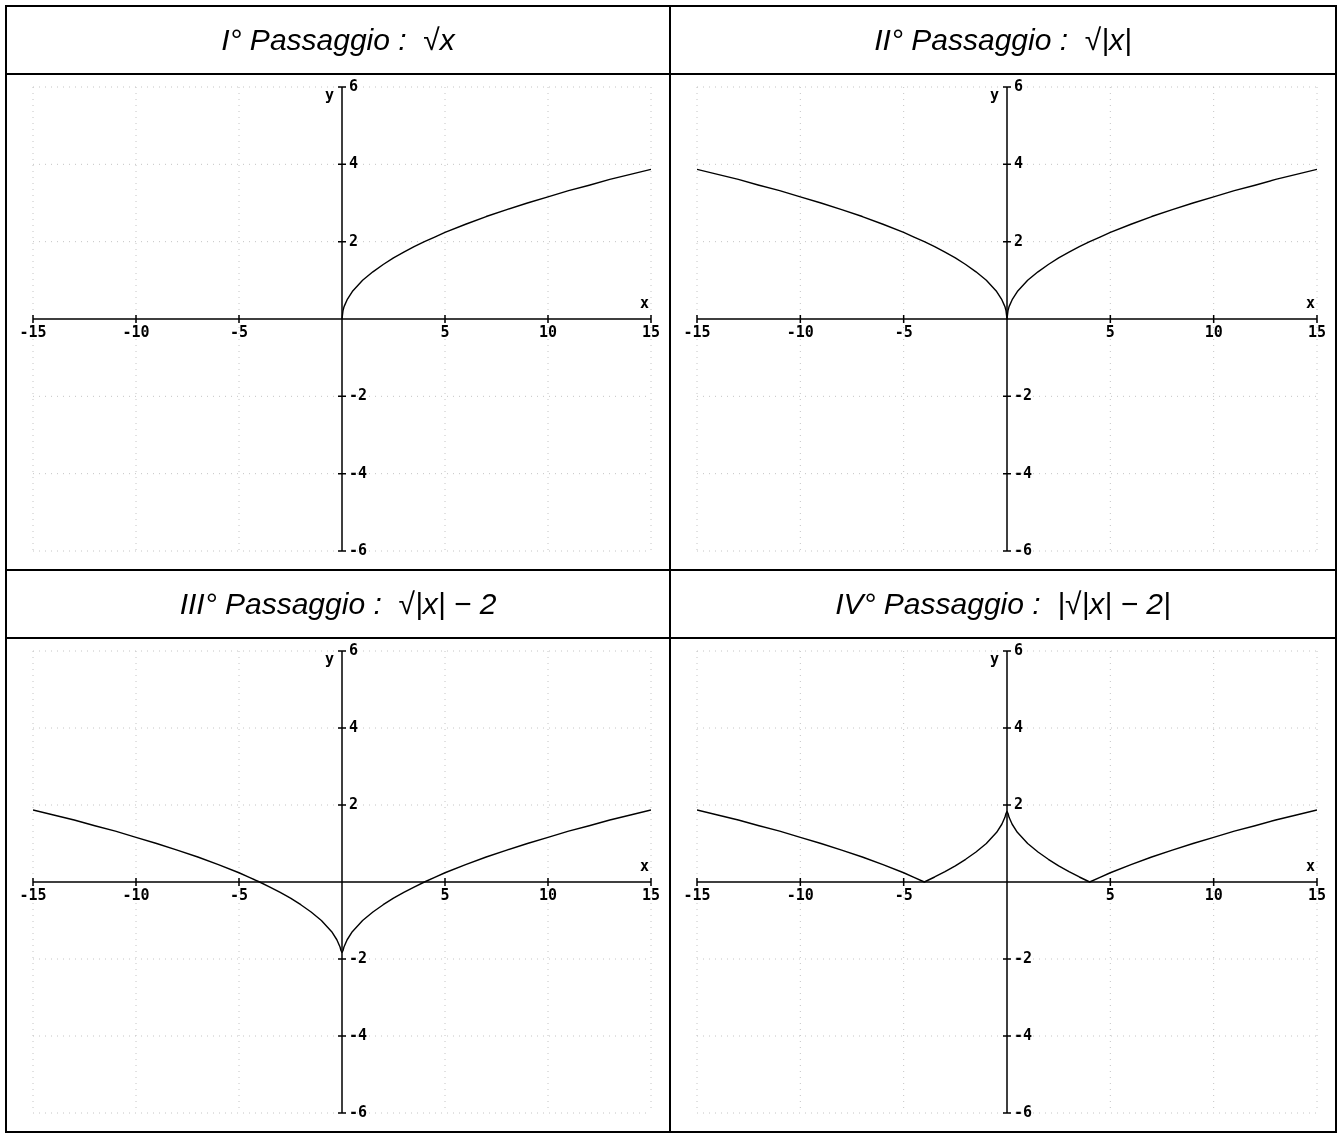 This screenshot has width=1339, height=1142. Describe the element at coordinates (1003, 605) in the screenshot. I see `chart-title: IV° Passaggio : |√|x| − 2|` at that location.